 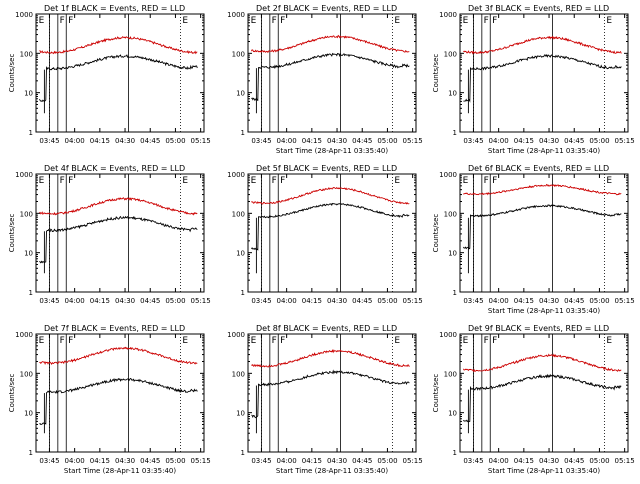 What do you see at coordinates (326, 8) in the screenshot?
I see `panel-title: Det 2f BLACK = Events, RED = LLD` at bounding box center [326, 8].